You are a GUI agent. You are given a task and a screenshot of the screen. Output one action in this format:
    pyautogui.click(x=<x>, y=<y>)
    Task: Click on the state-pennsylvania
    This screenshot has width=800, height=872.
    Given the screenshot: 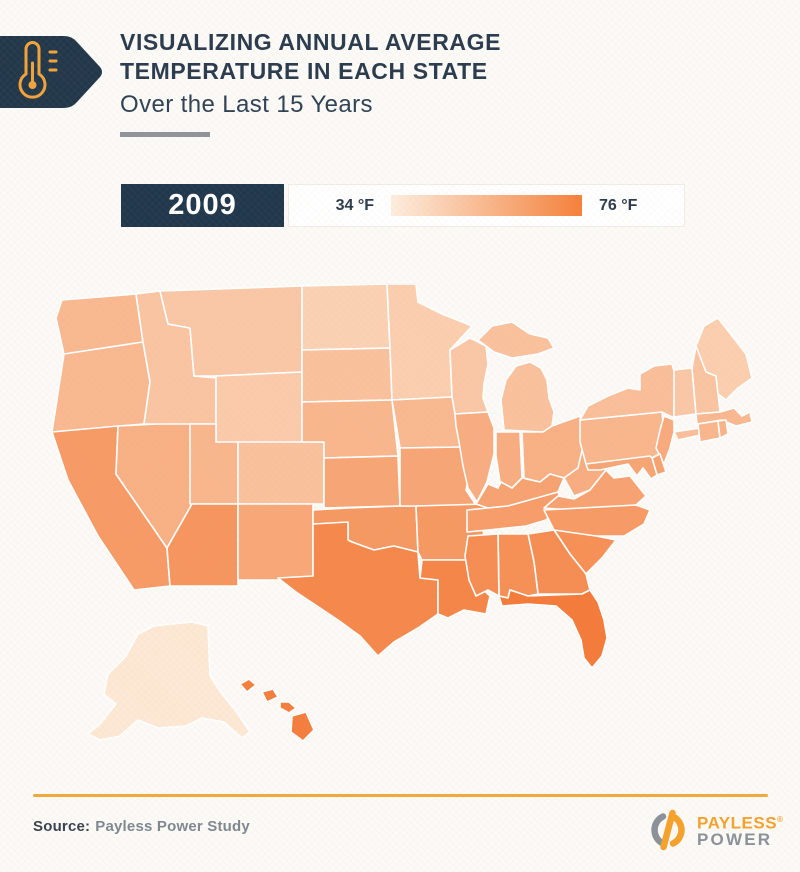 What is the action you would take?
    pyautogui.click(x=623, y=438)
    